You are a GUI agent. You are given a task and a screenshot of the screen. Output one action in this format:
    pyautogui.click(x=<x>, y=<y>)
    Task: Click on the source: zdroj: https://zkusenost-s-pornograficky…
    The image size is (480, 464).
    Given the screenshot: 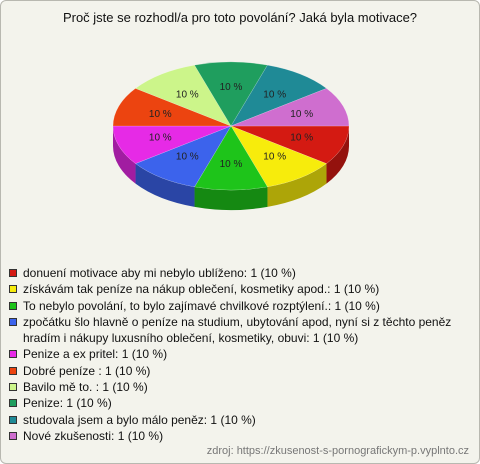 What is the action you would take?
    pyautogui.click(x=337, y=451)
    